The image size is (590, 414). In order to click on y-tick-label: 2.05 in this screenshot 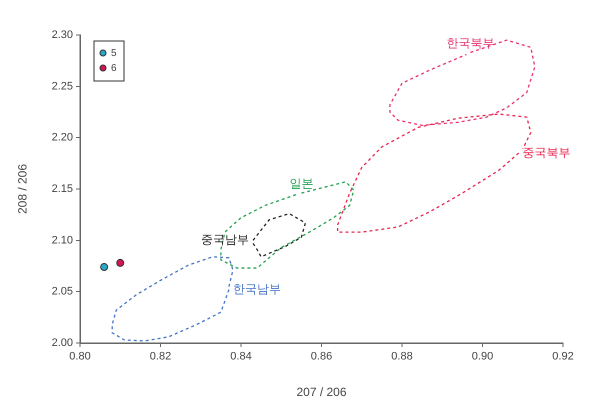, I will do `click(62, 292)`.